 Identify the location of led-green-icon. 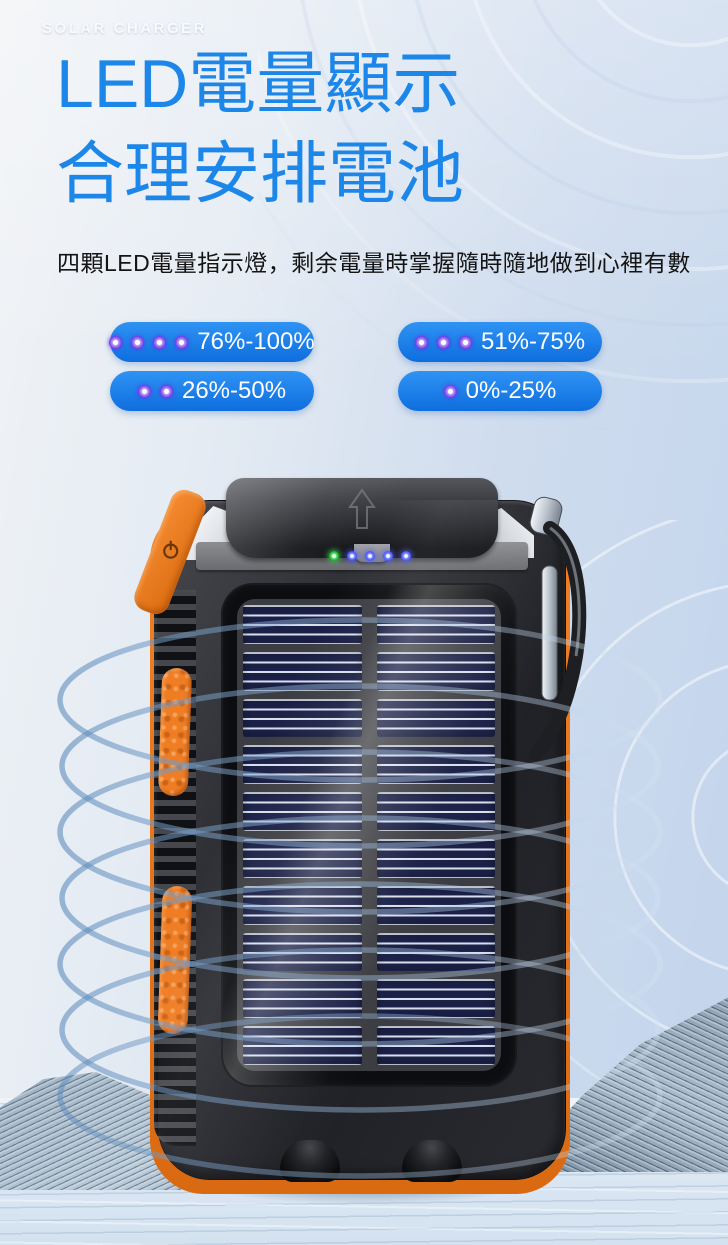
(334, 556).